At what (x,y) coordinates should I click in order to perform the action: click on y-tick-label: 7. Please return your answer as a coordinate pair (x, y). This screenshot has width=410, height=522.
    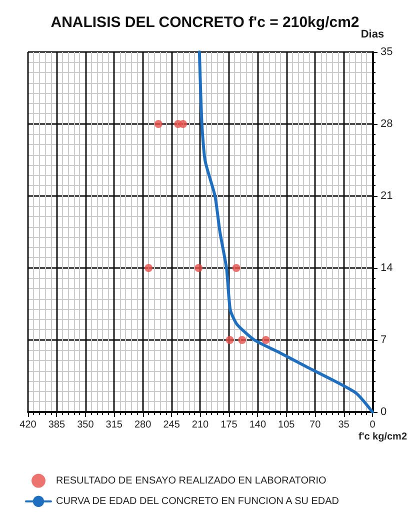
    Looking at the image, I should click on (383, 340).